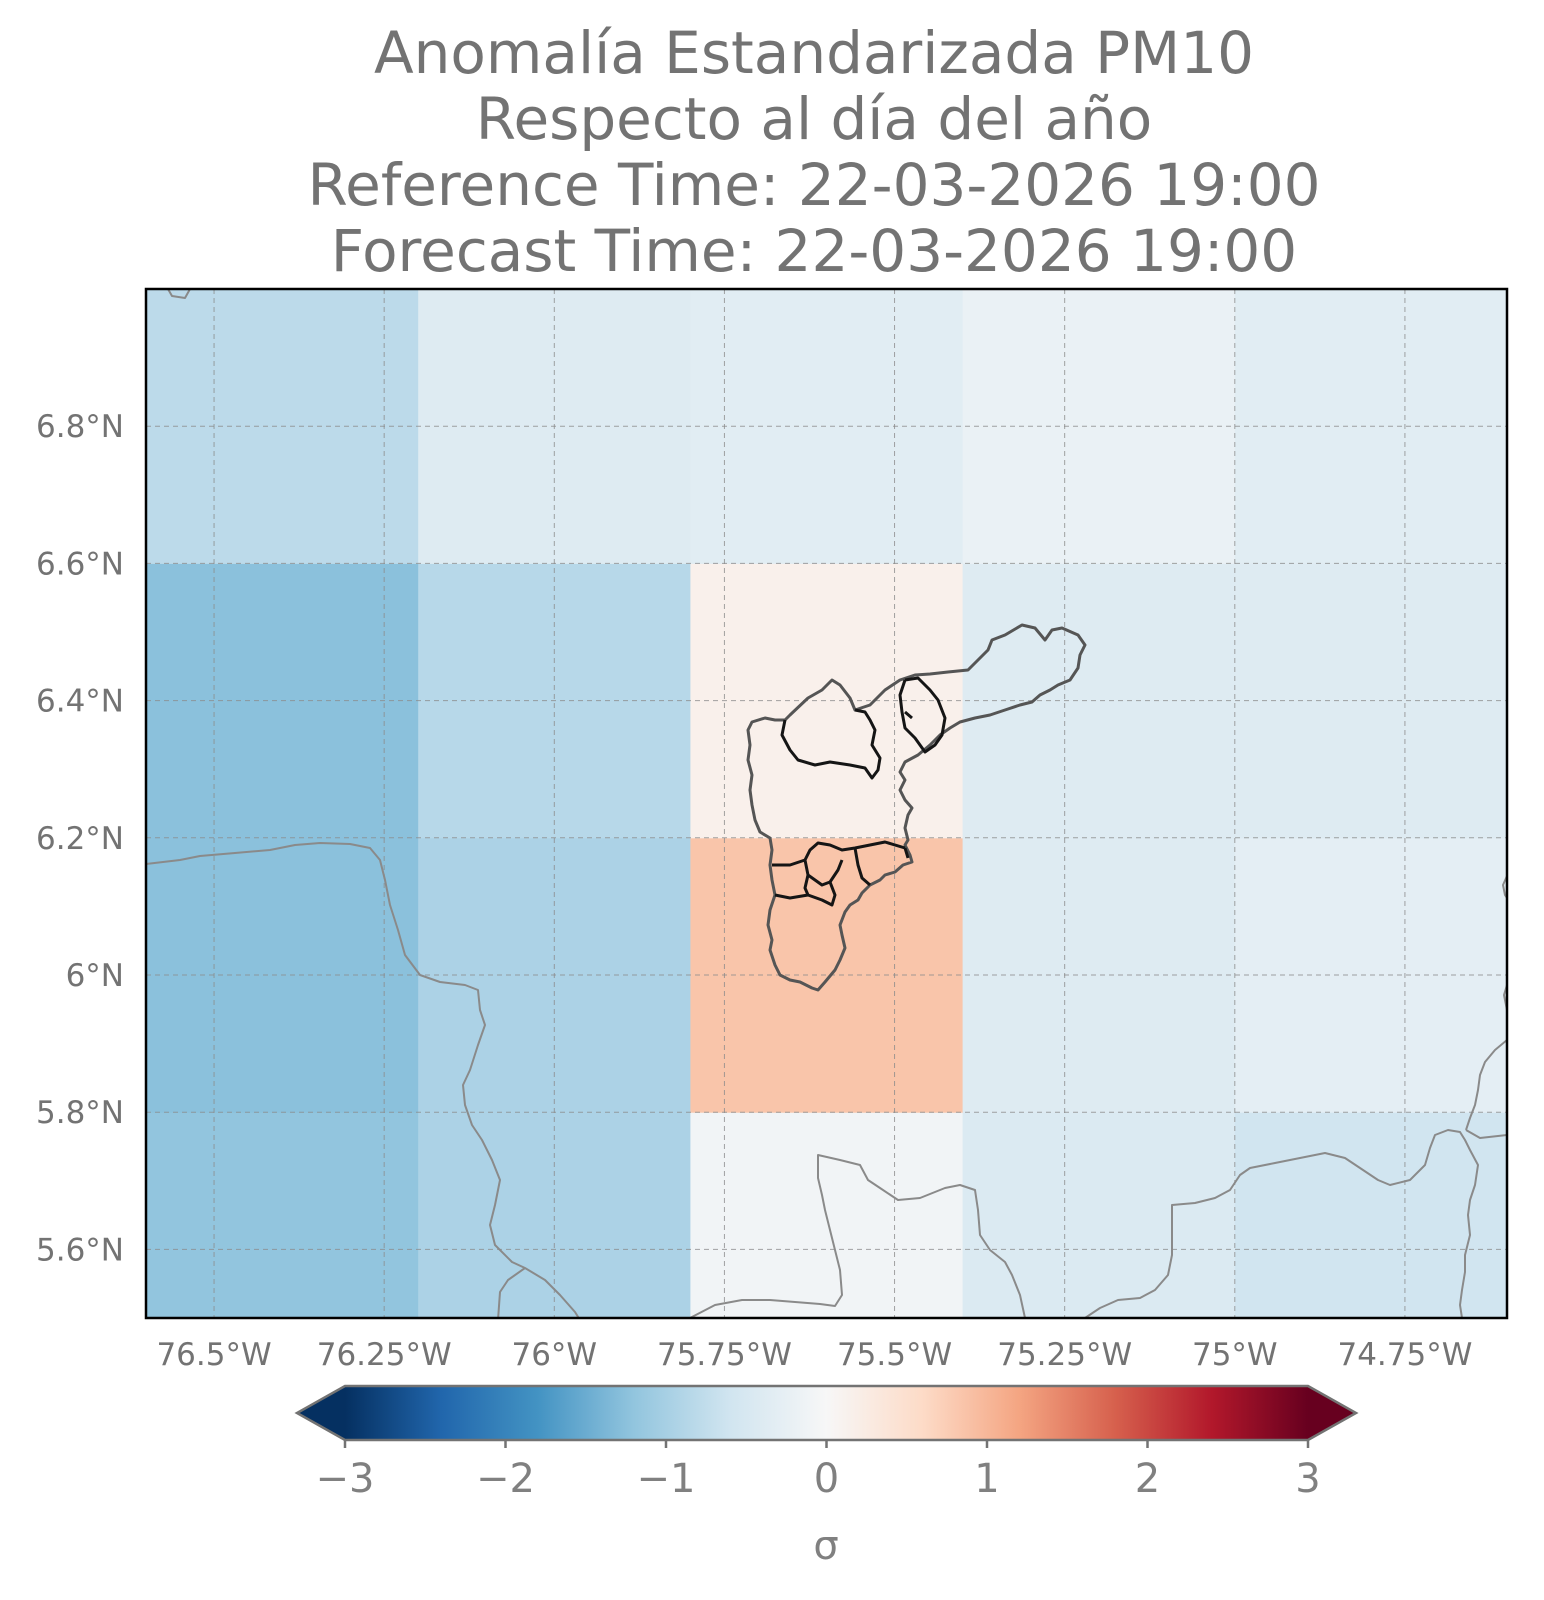  I want to click on y-tick-label: 6°N, so click(95, 976).